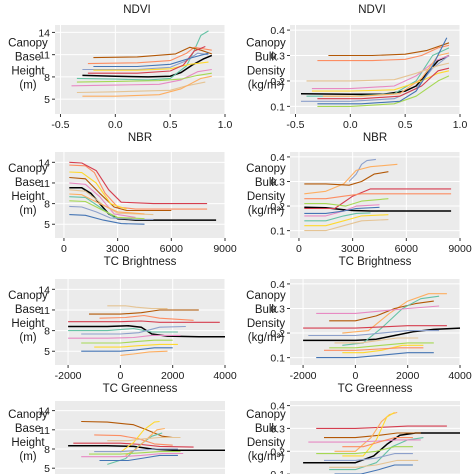  What do you see at coordinates (170, 125) in the screenshot?
I see `x-tick-label: 0.5` at bounding box center [170, 125].